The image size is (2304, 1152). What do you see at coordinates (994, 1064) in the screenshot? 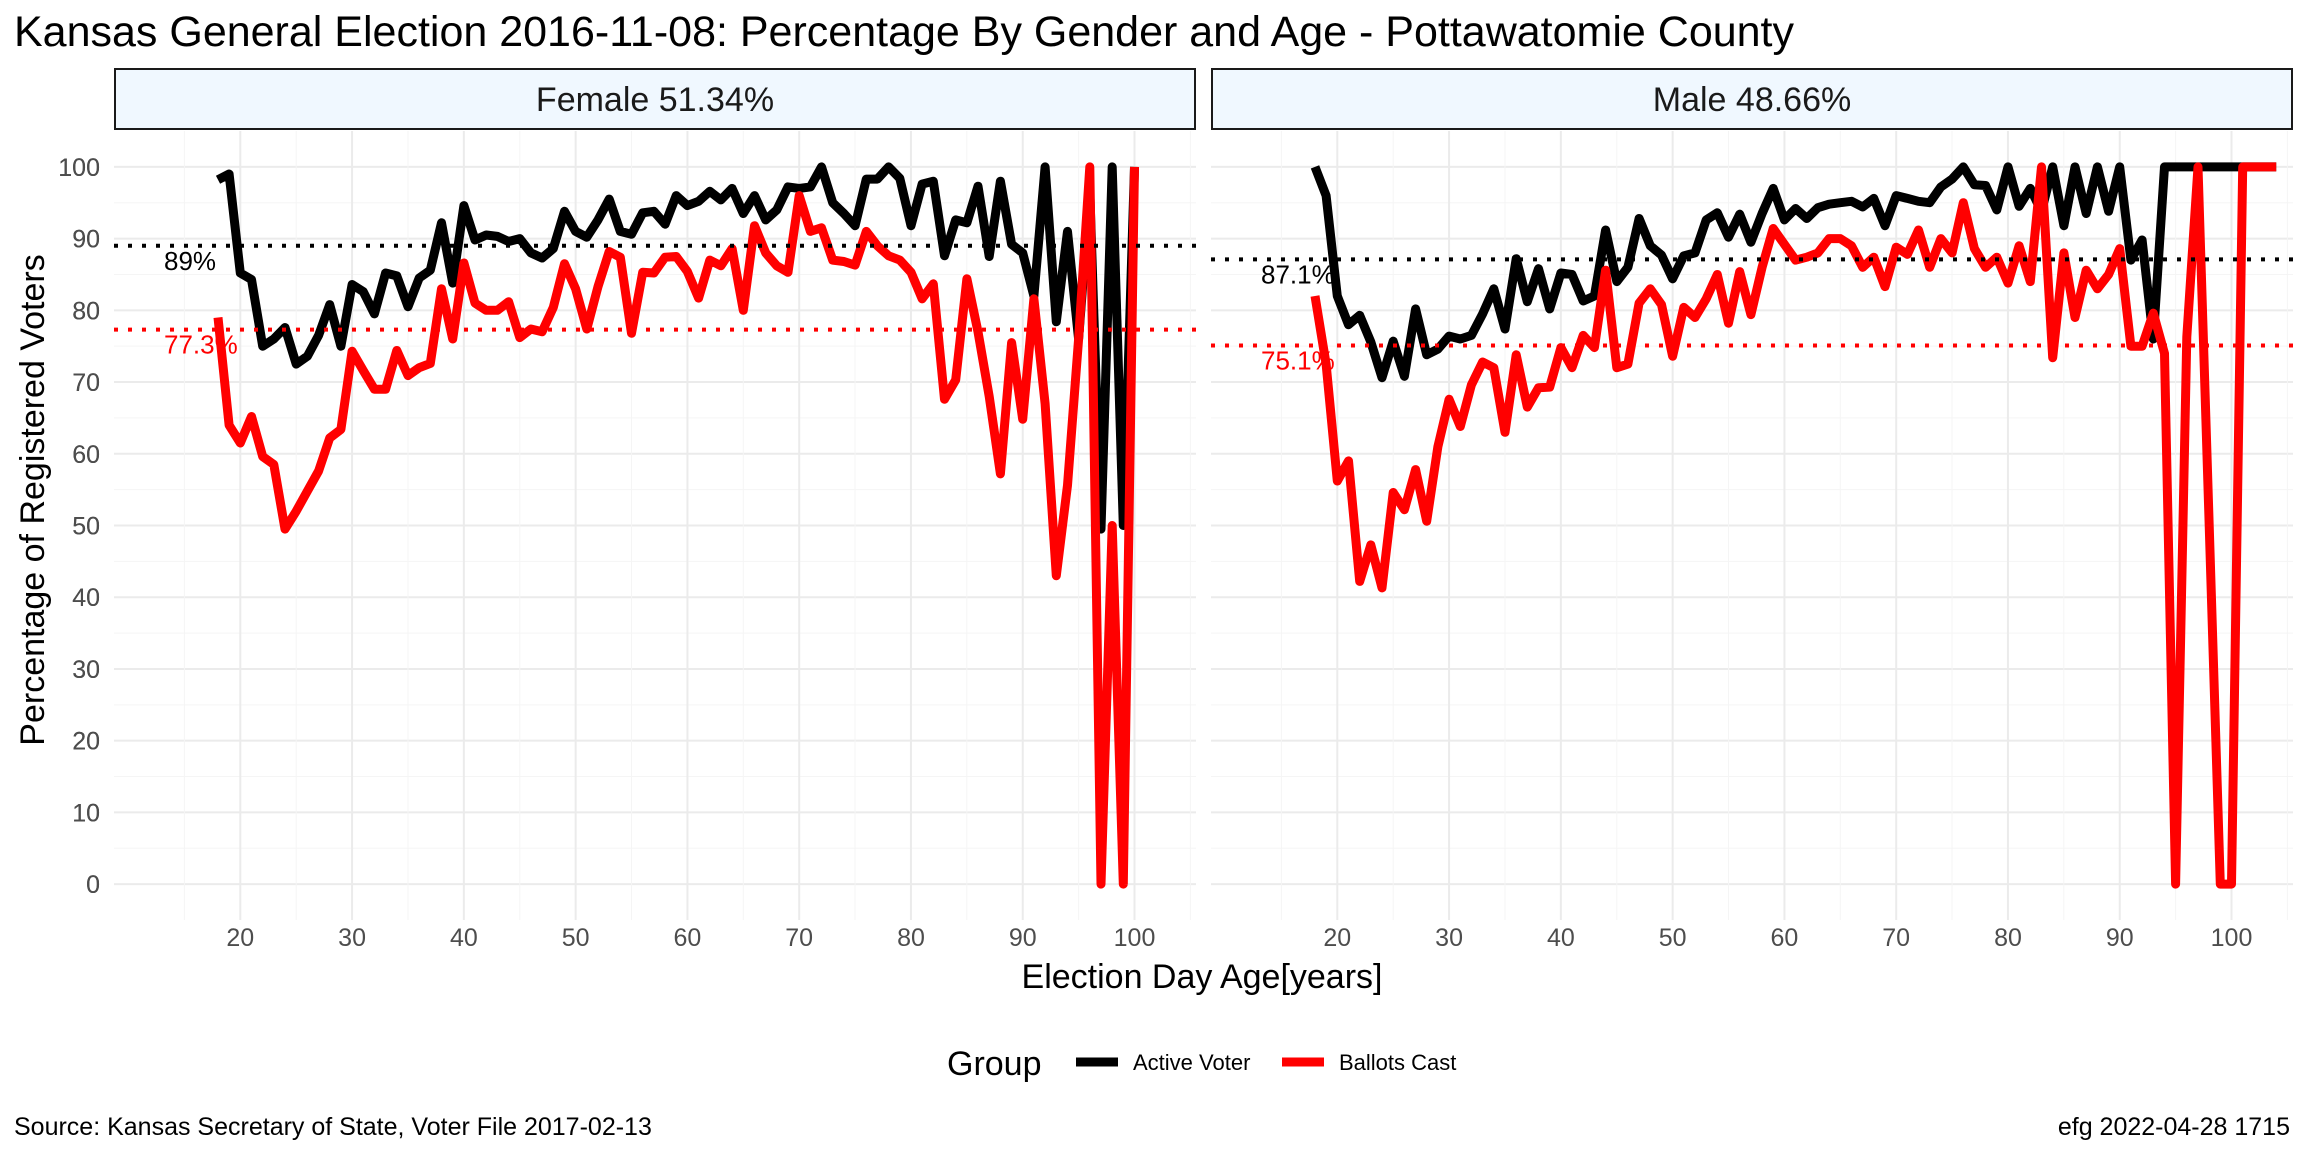
I see `legend-title: Group` at bounding box center [994, 1064].